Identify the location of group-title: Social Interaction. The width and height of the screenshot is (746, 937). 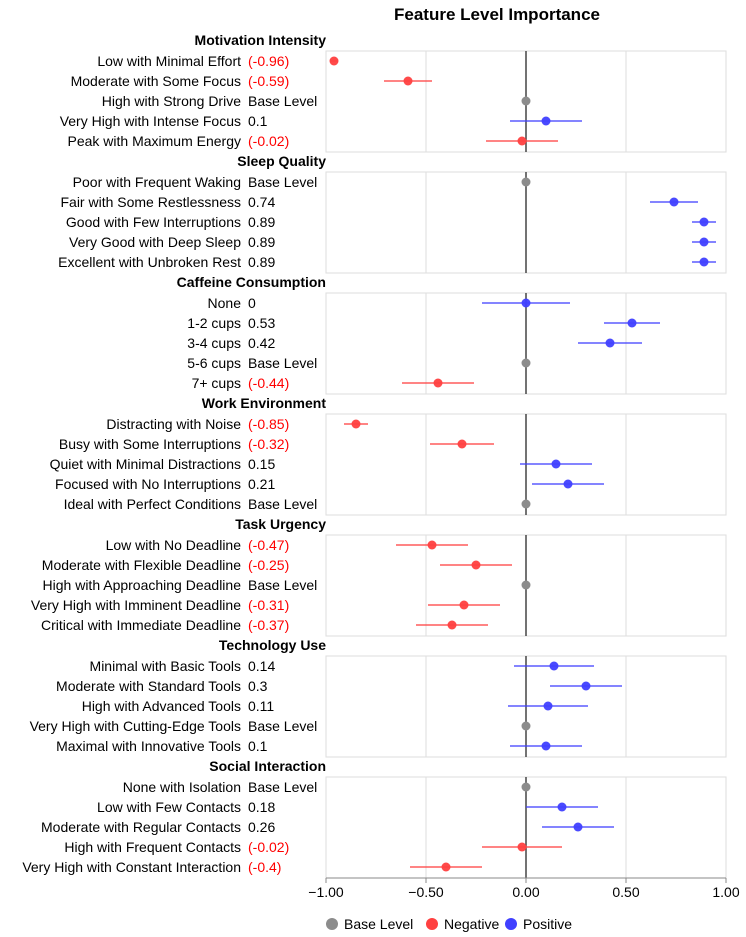
(267, 766).